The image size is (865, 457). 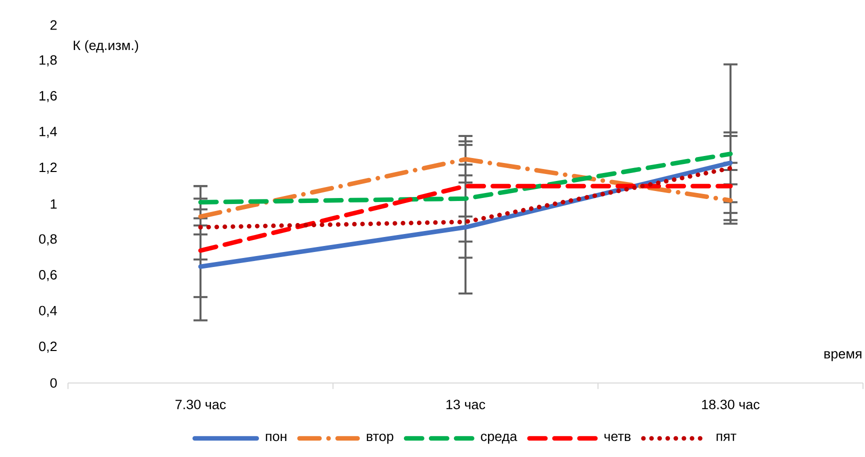 I want to click on y-tick-label: 0,6, so click(x=48, y=276).